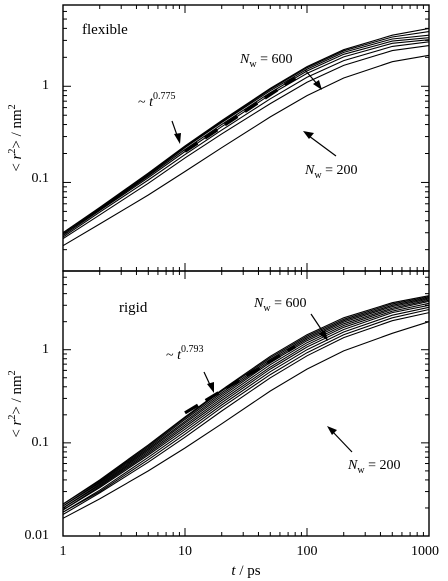 The image size is (448, 581). I want to click on panel-rigid-power-law-arrowhead, so click(210, 387).